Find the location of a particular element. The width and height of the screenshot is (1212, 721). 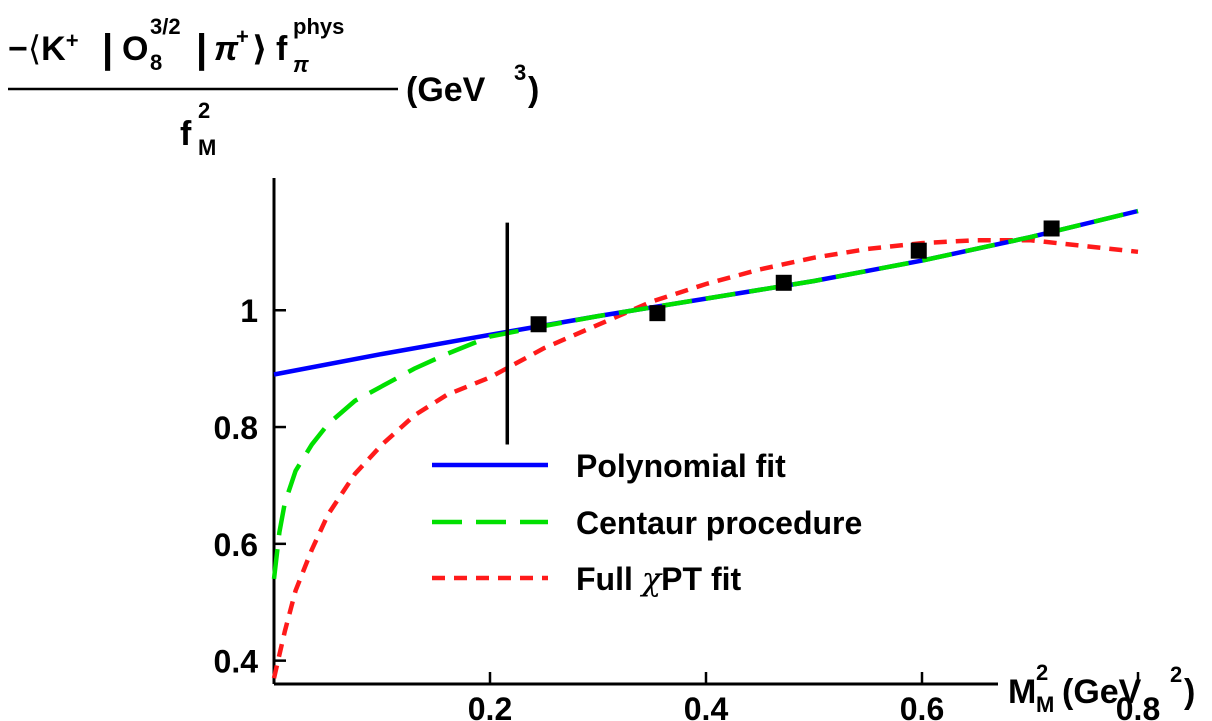

x-tick-label: 0.4 is located at coordinates (706, 706).